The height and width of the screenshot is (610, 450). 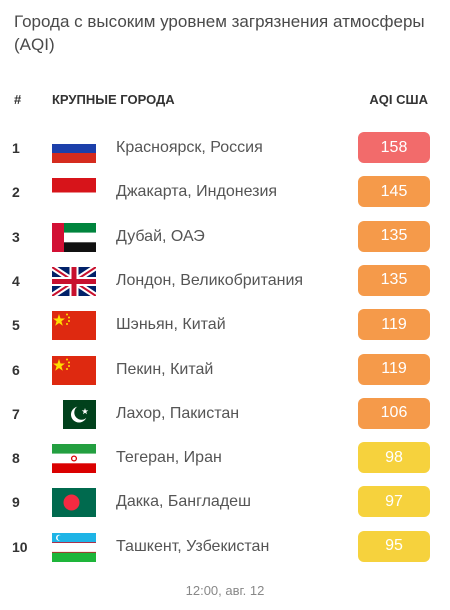 I want to click on uzbekistan-flag-icon, so click(x=74, y=547).